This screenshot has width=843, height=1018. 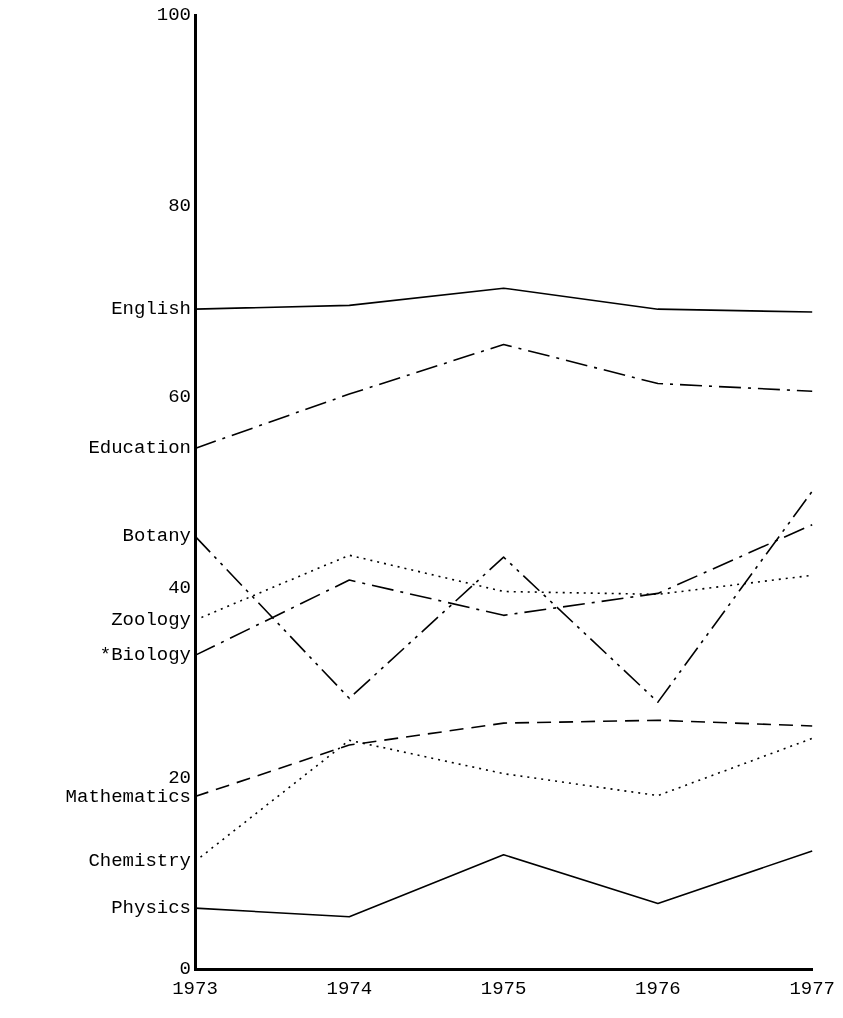 What do you see at coordinates (156, 536) in the screenshot?
I see `series-label: Botany` at bounding box center [156, 536].